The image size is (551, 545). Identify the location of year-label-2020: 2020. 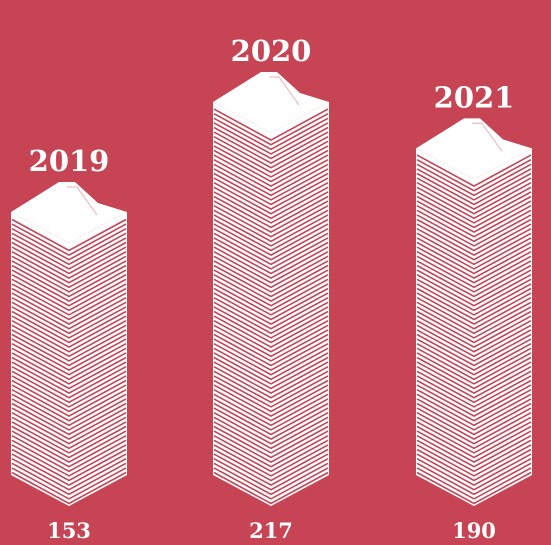
(271, 51).